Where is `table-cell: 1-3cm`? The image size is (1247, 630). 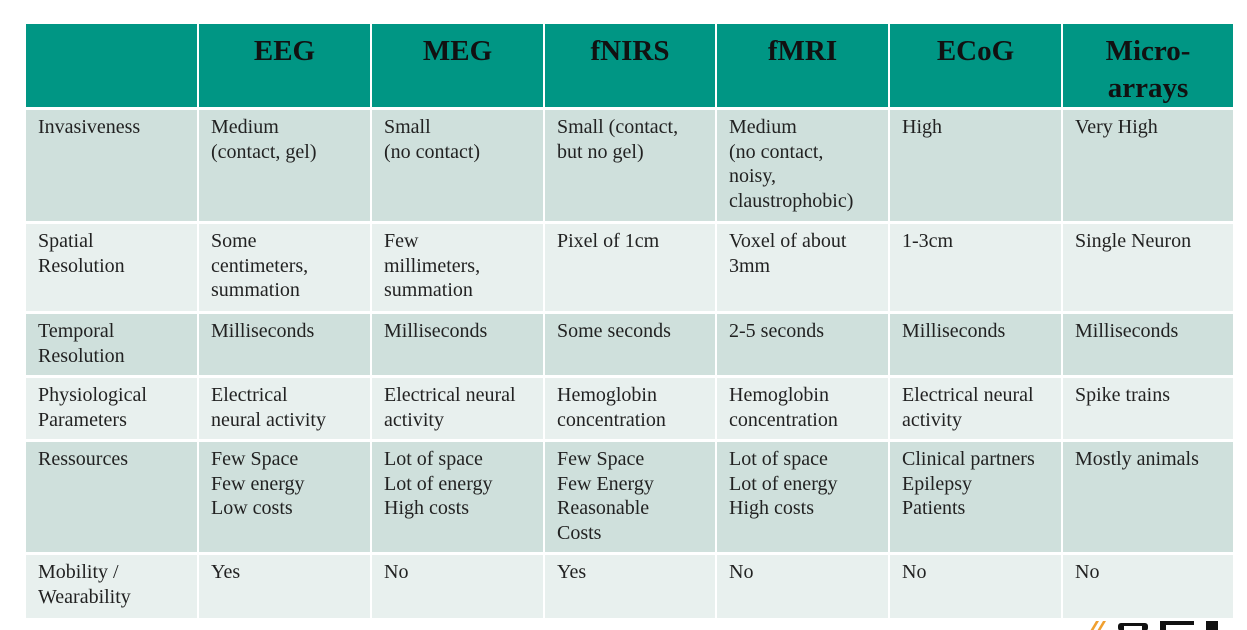
table-cell: 1-3cm is located at coordinates (975, 267).